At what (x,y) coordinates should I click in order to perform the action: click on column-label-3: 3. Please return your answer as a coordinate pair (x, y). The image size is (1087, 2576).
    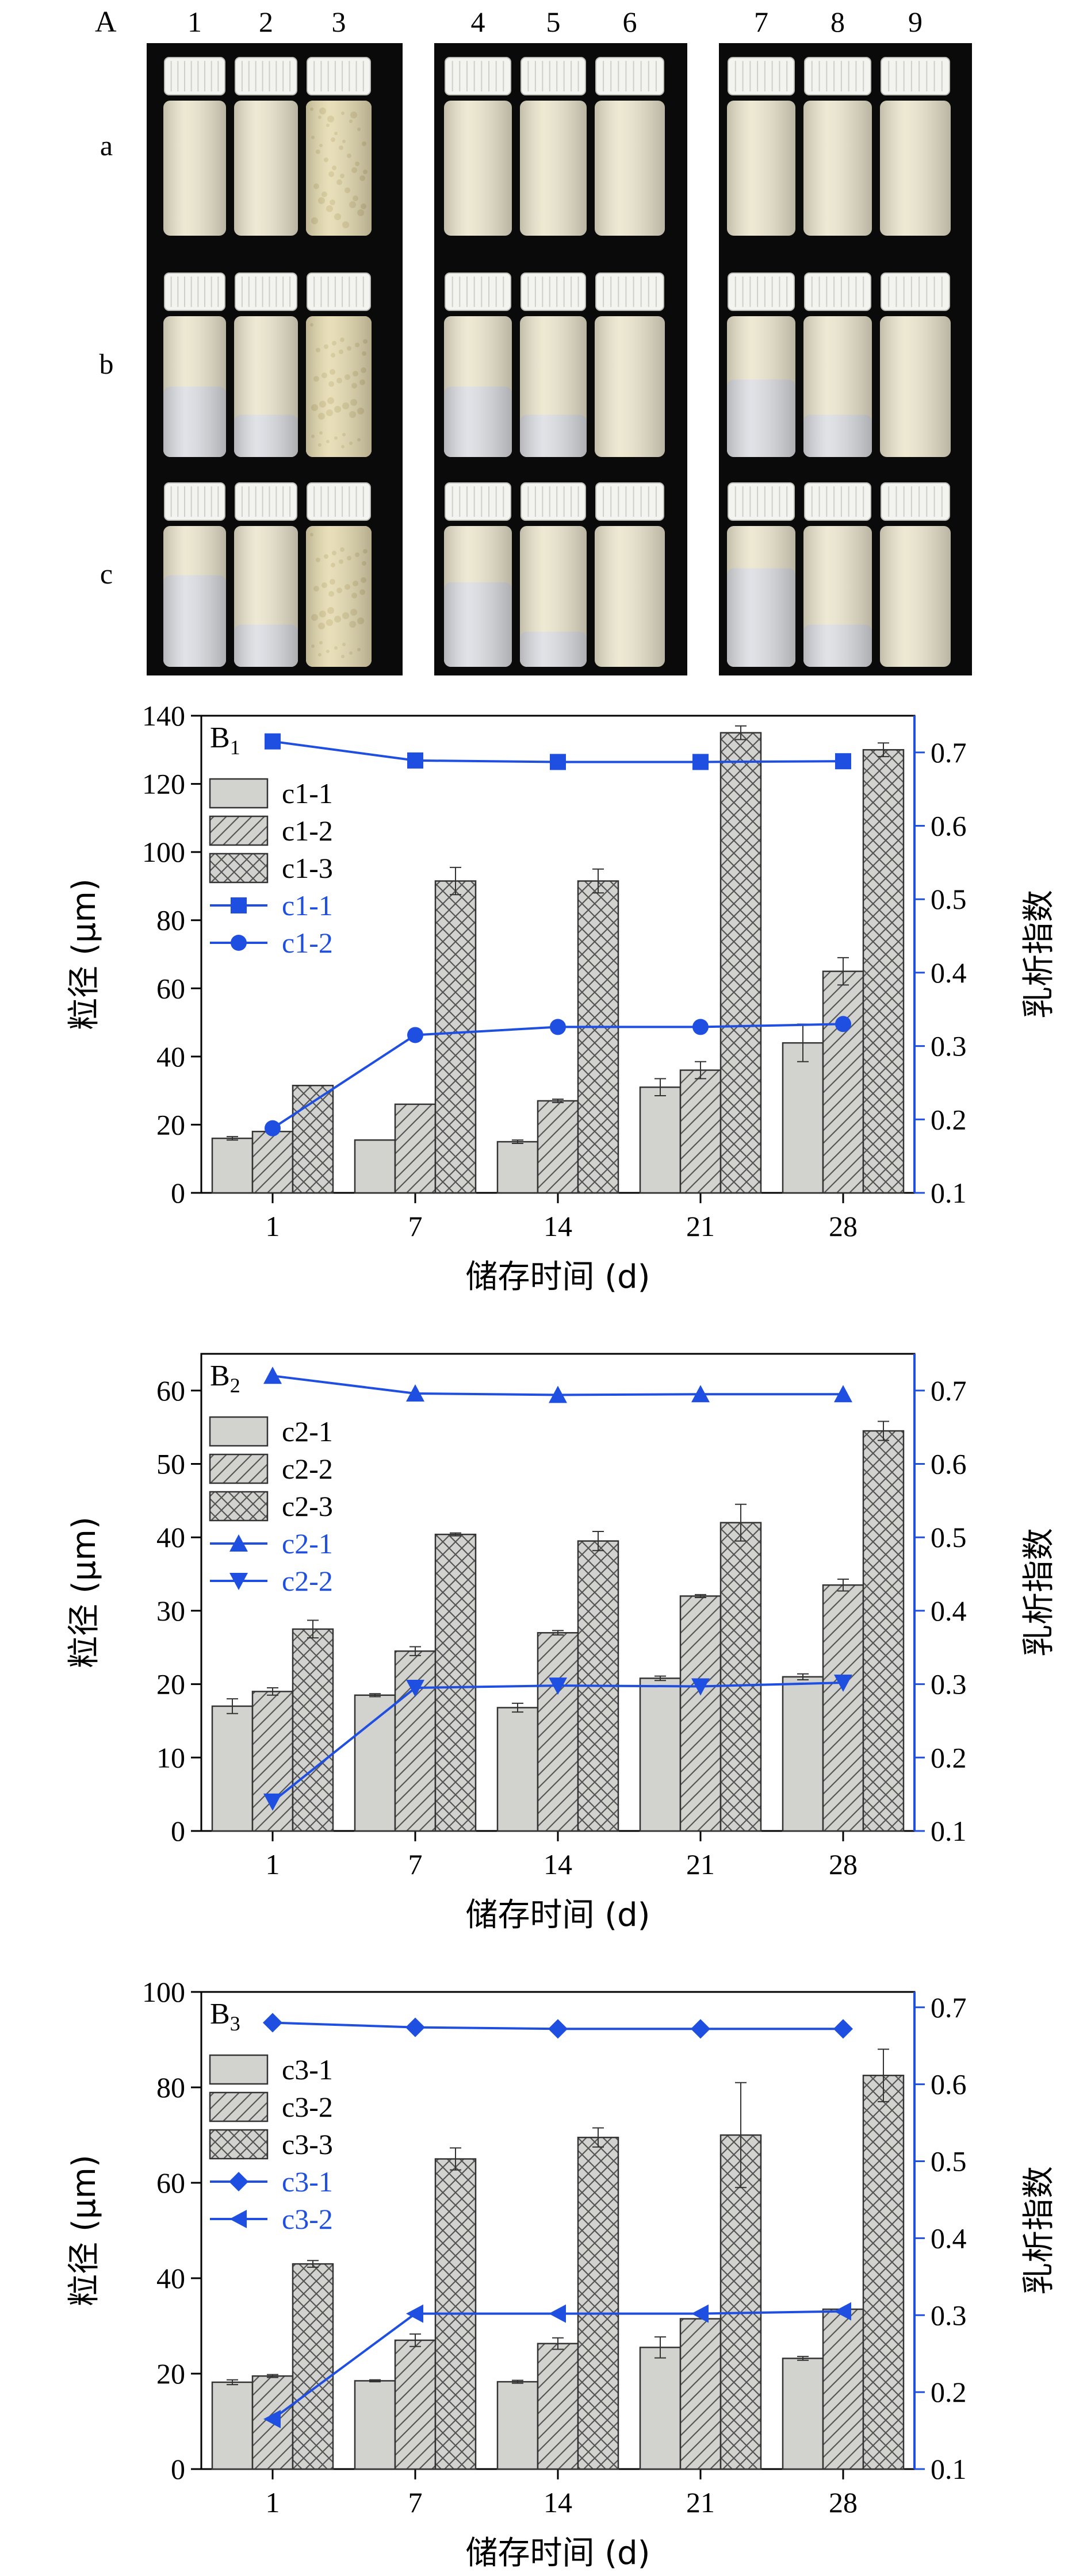
    Looking at the image, I should click on (339, 22).